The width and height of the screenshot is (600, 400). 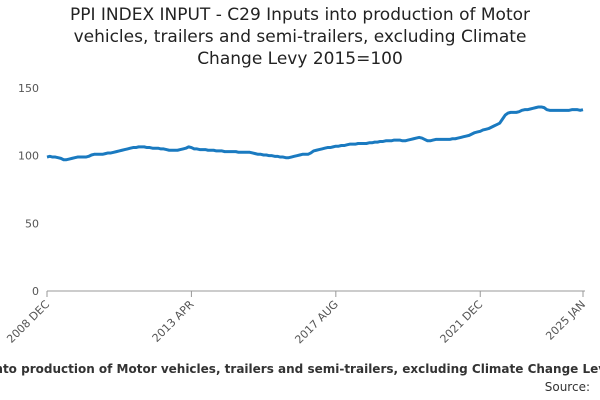 I want to click on series-line, so click(x=315, y=133).